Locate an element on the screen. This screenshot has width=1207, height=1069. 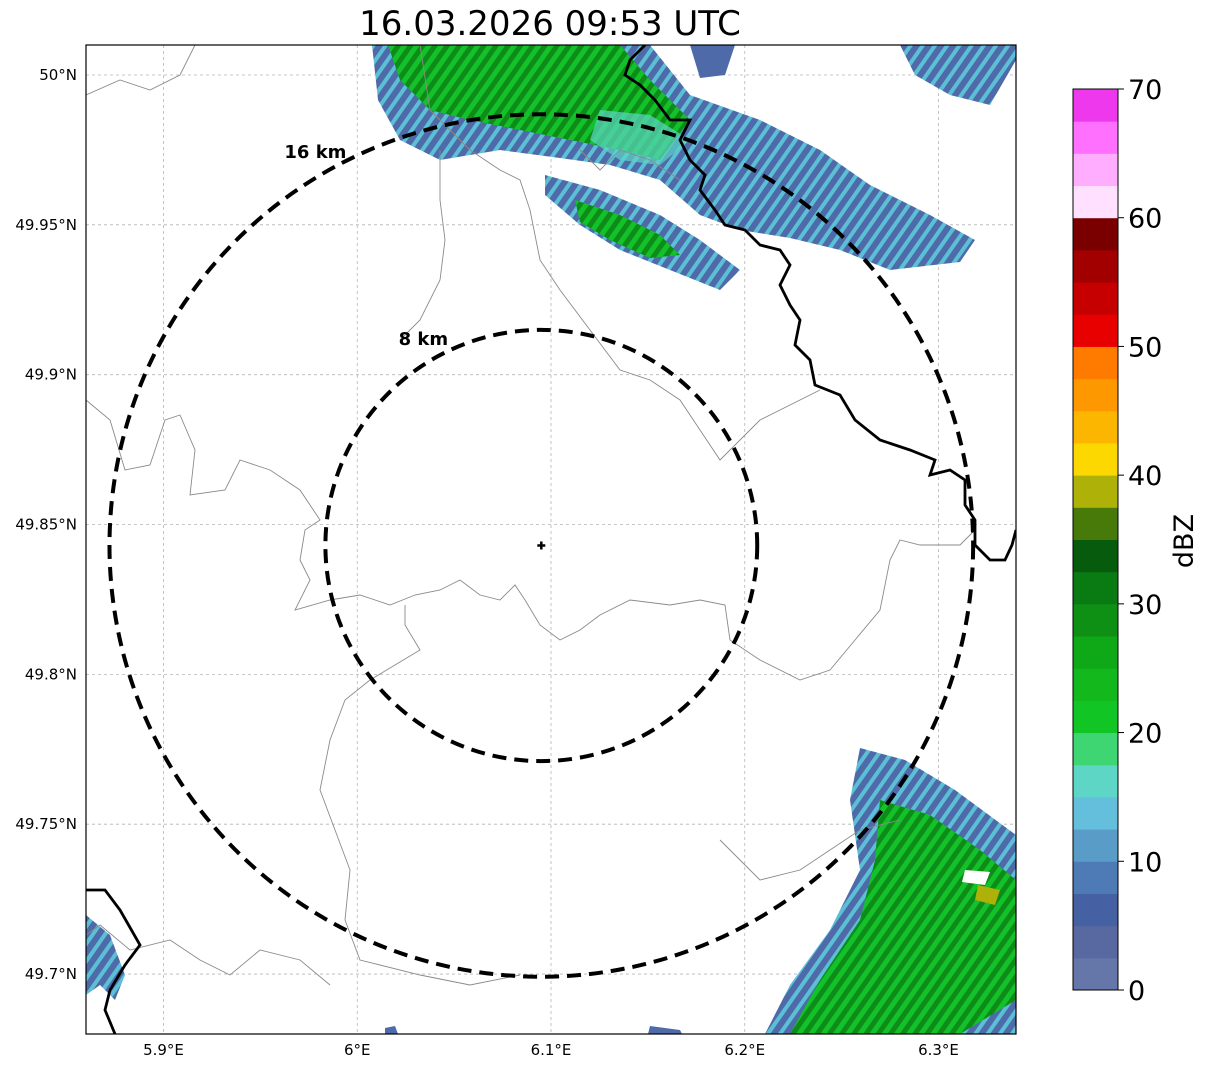
longitude-labels: 5.9°E 6°E 6.1°E 6.2°E 6.3°E is located at coordinates (551, 1050).